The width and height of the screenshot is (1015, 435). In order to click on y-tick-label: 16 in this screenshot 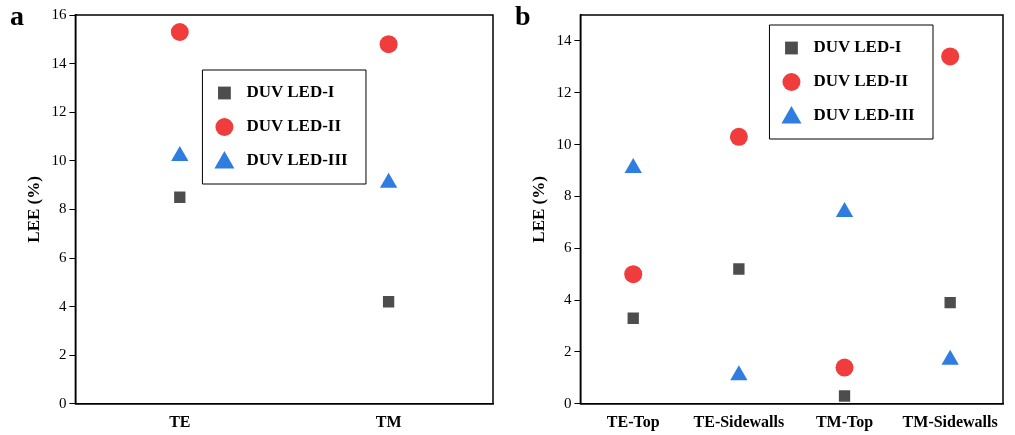, I will do `click(59, 13)`.